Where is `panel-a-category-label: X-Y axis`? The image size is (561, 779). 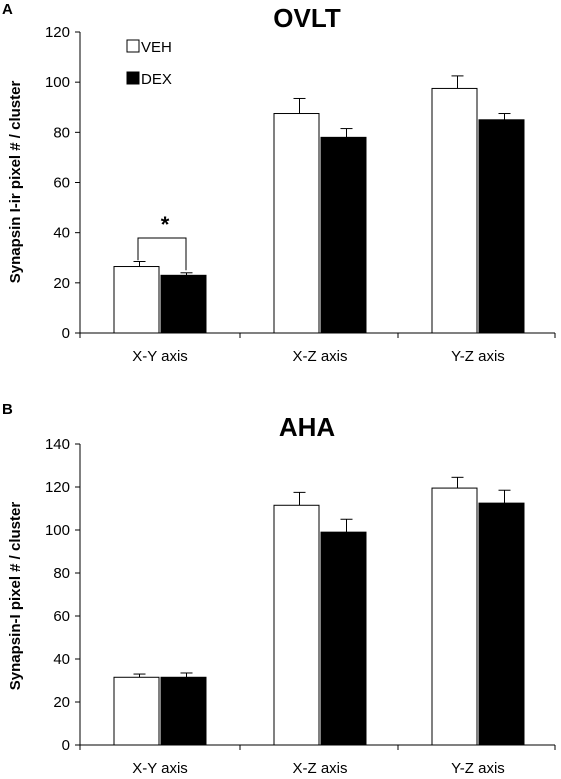 panel-a-category-label: X-Y axis is located at coordinates (160, 356).